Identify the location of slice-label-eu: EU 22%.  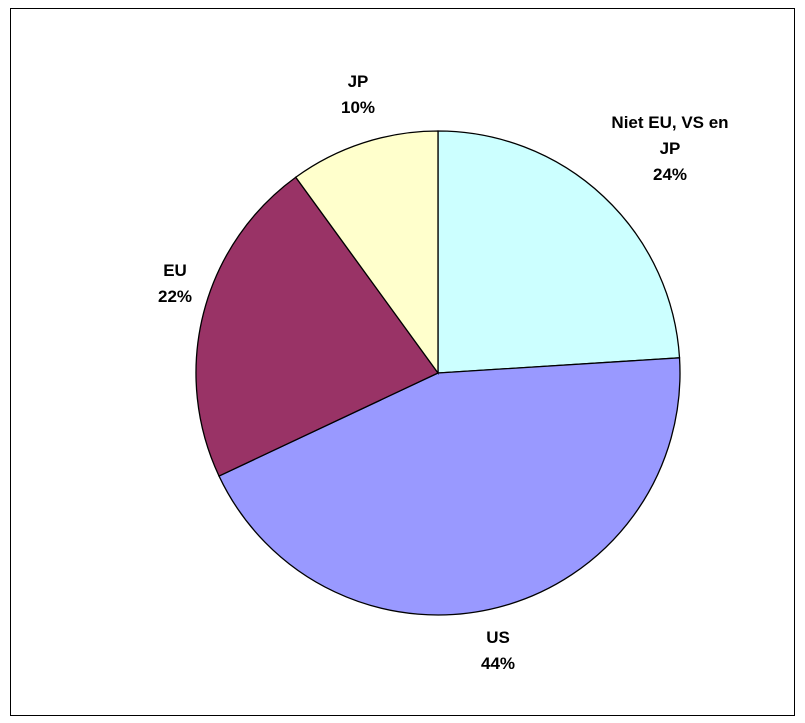
(175, 283).